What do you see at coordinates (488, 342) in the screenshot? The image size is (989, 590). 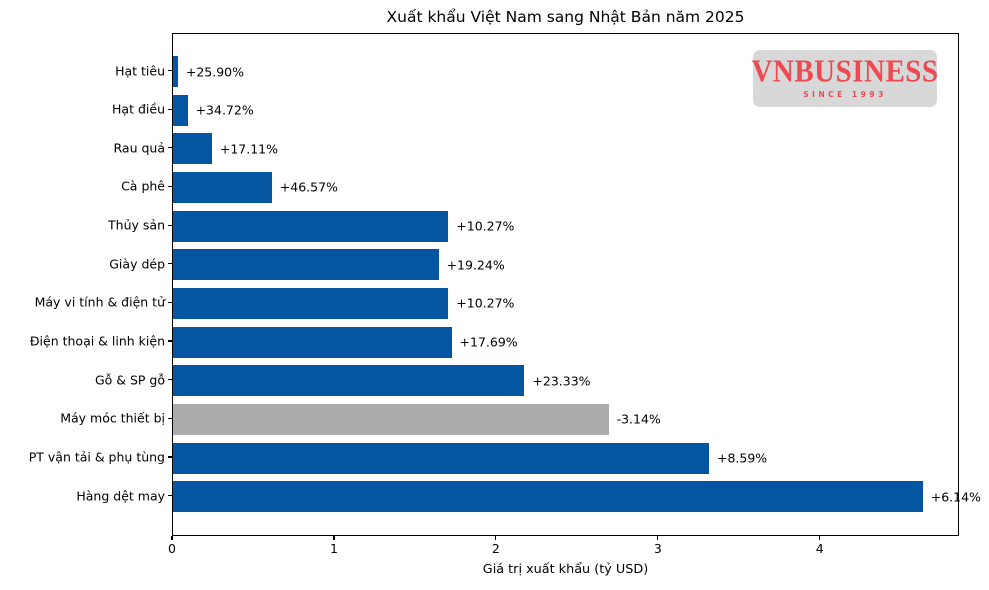 I see `bar-value-label: +17.69%` at bounding box center [488, 342].